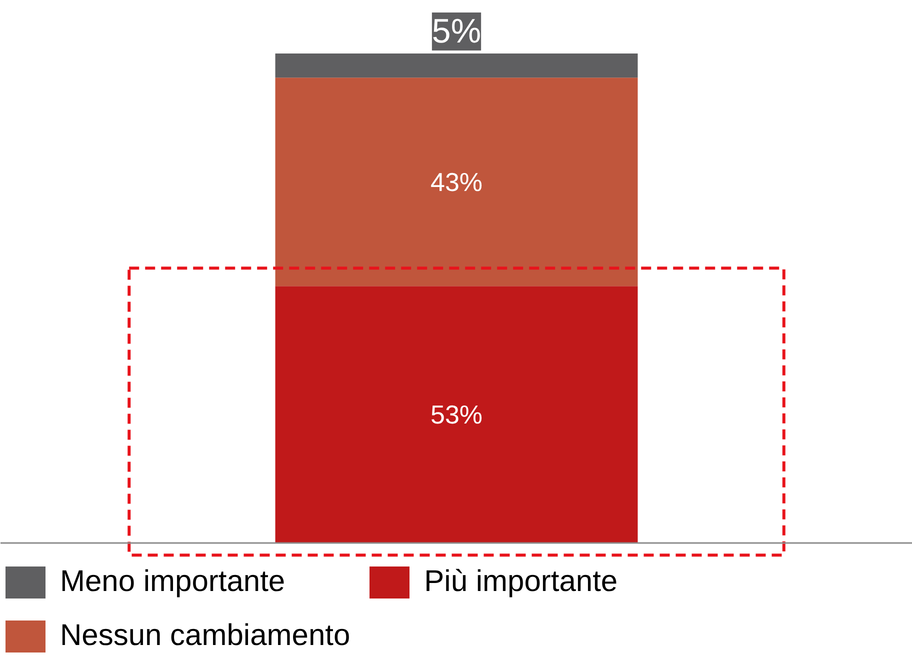  Describe the element at coordinates (457, 31) in the screenshot. I see `data-label: 5%` at that location.